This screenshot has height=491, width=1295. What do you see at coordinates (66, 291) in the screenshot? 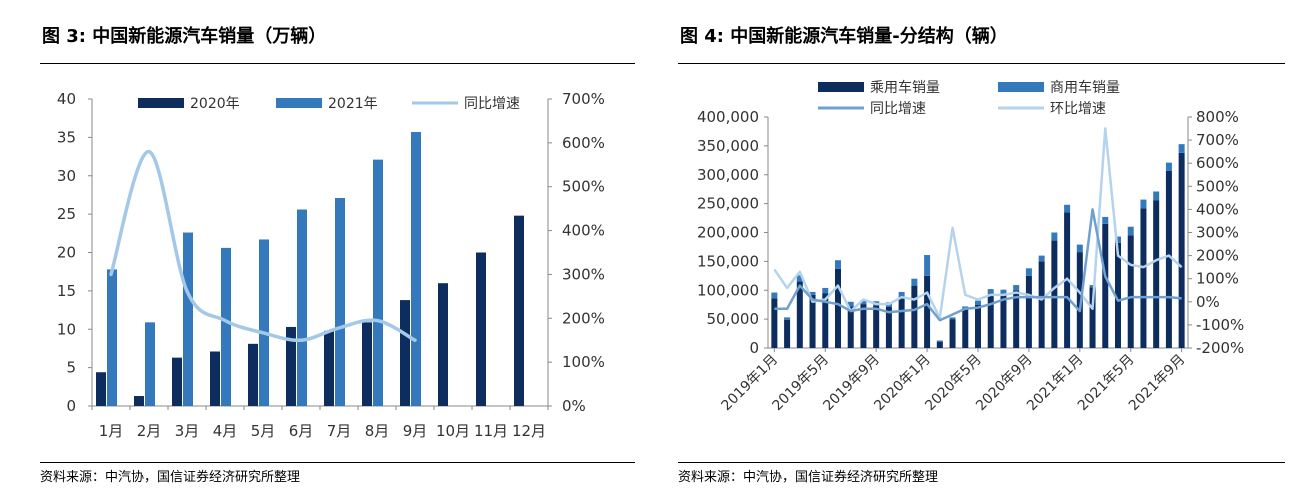
I see `y-tick-label: 15` at bounding box center [66, 291].